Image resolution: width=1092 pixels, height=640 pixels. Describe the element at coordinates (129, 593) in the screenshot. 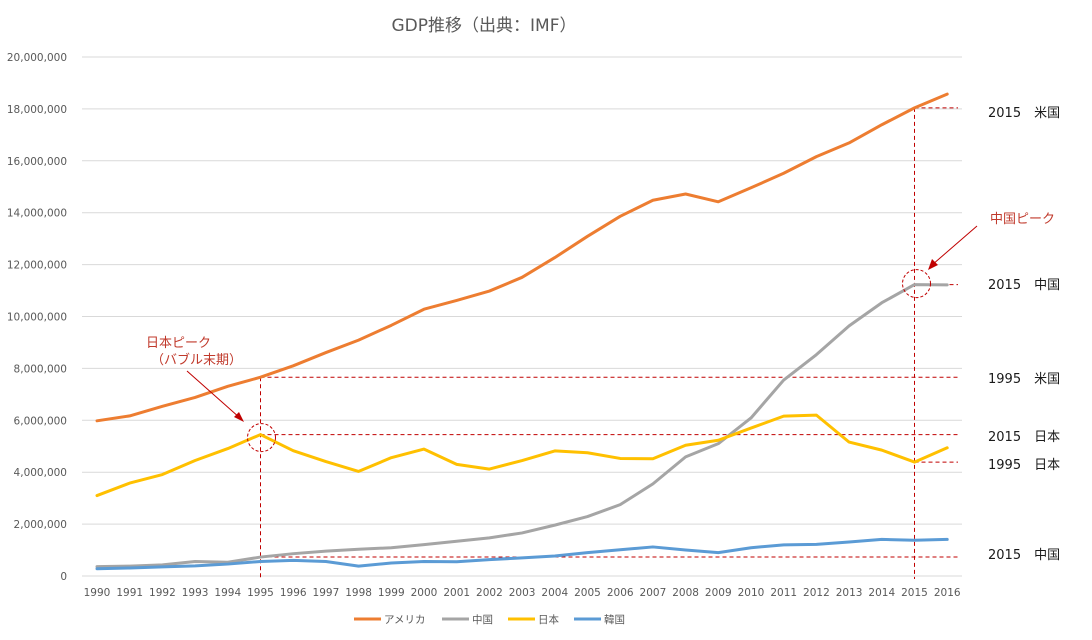

I see `x-tick-label: 1991` at that location.